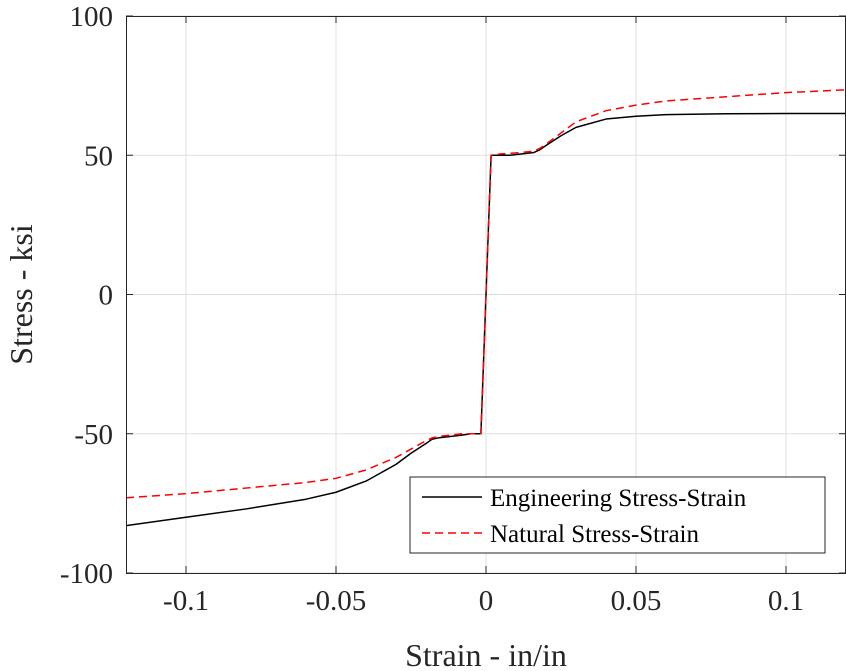  I want to click on y-tick-label: -100, so click(86, 574).